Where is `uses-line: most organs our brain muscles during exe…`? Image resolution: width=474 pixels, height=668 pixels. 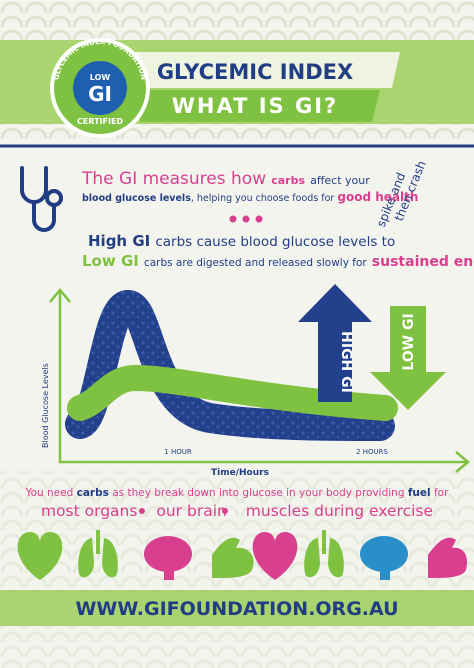
uses-line: most organs our brain muscles during exe… is located at coordinates (237, 511).